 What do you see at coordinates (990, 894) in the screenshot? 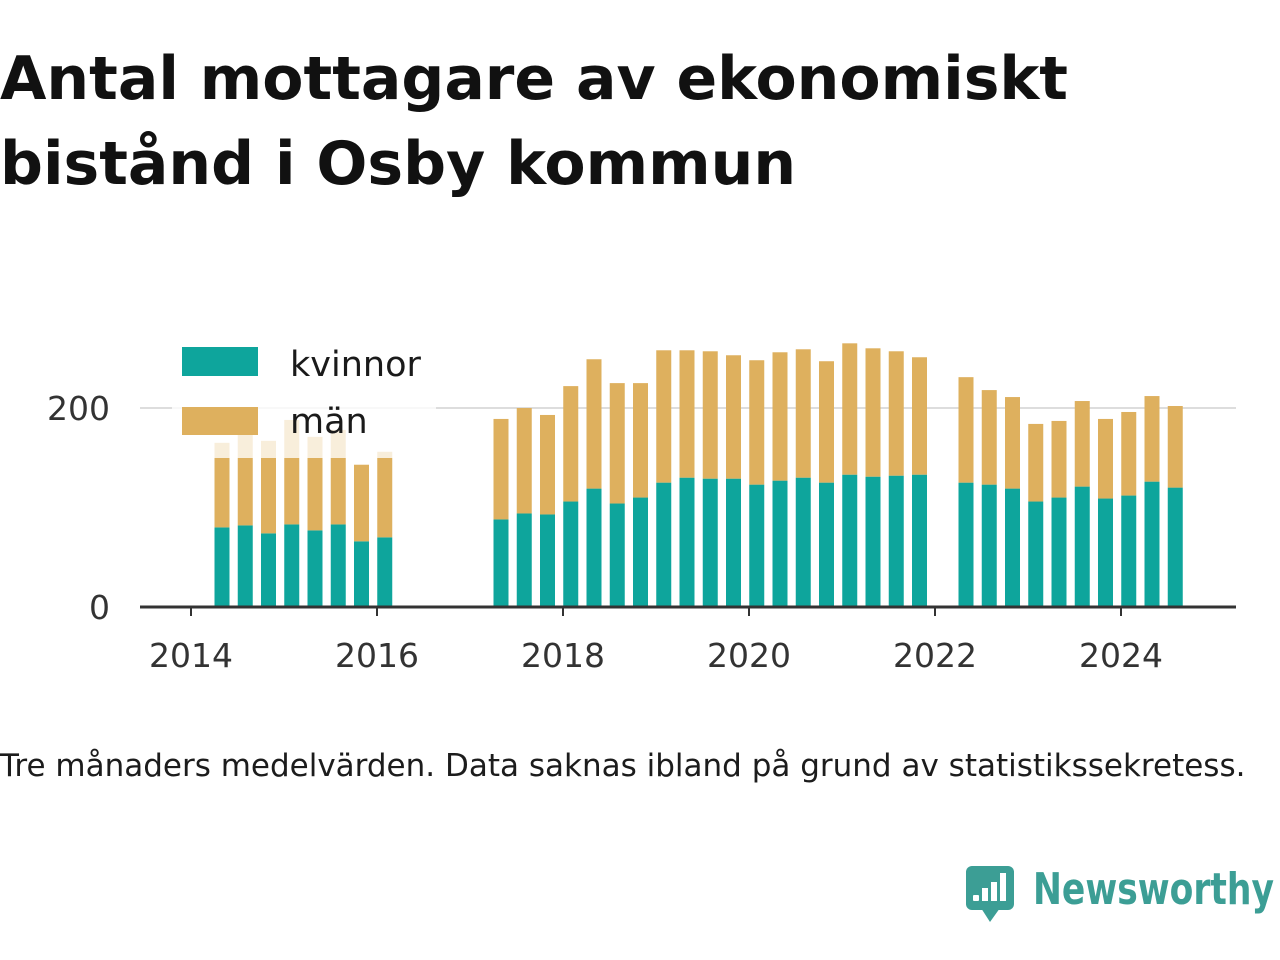
I see `newsworthy-logo-icon` at bounding box center [990, 894].